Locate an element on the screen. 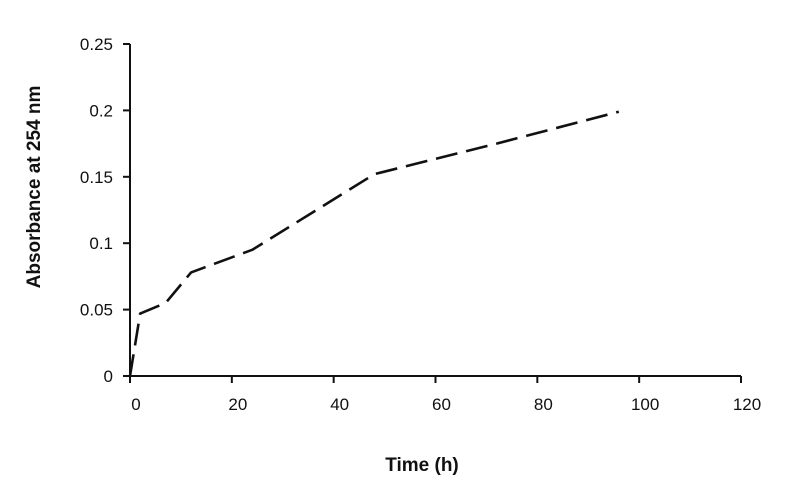 This screenshot has height=485, width=792. y-tick-label: 0.1 is located at coordinates (101, 243).